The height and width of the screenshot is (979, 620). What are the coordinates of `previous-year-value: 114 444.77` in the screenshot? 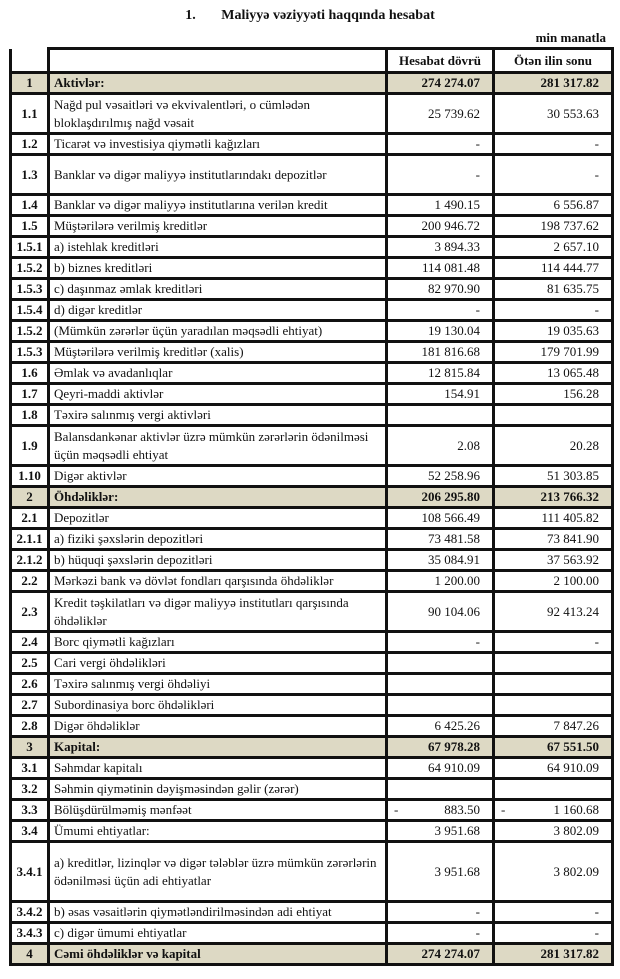 It's located at (553, 268).